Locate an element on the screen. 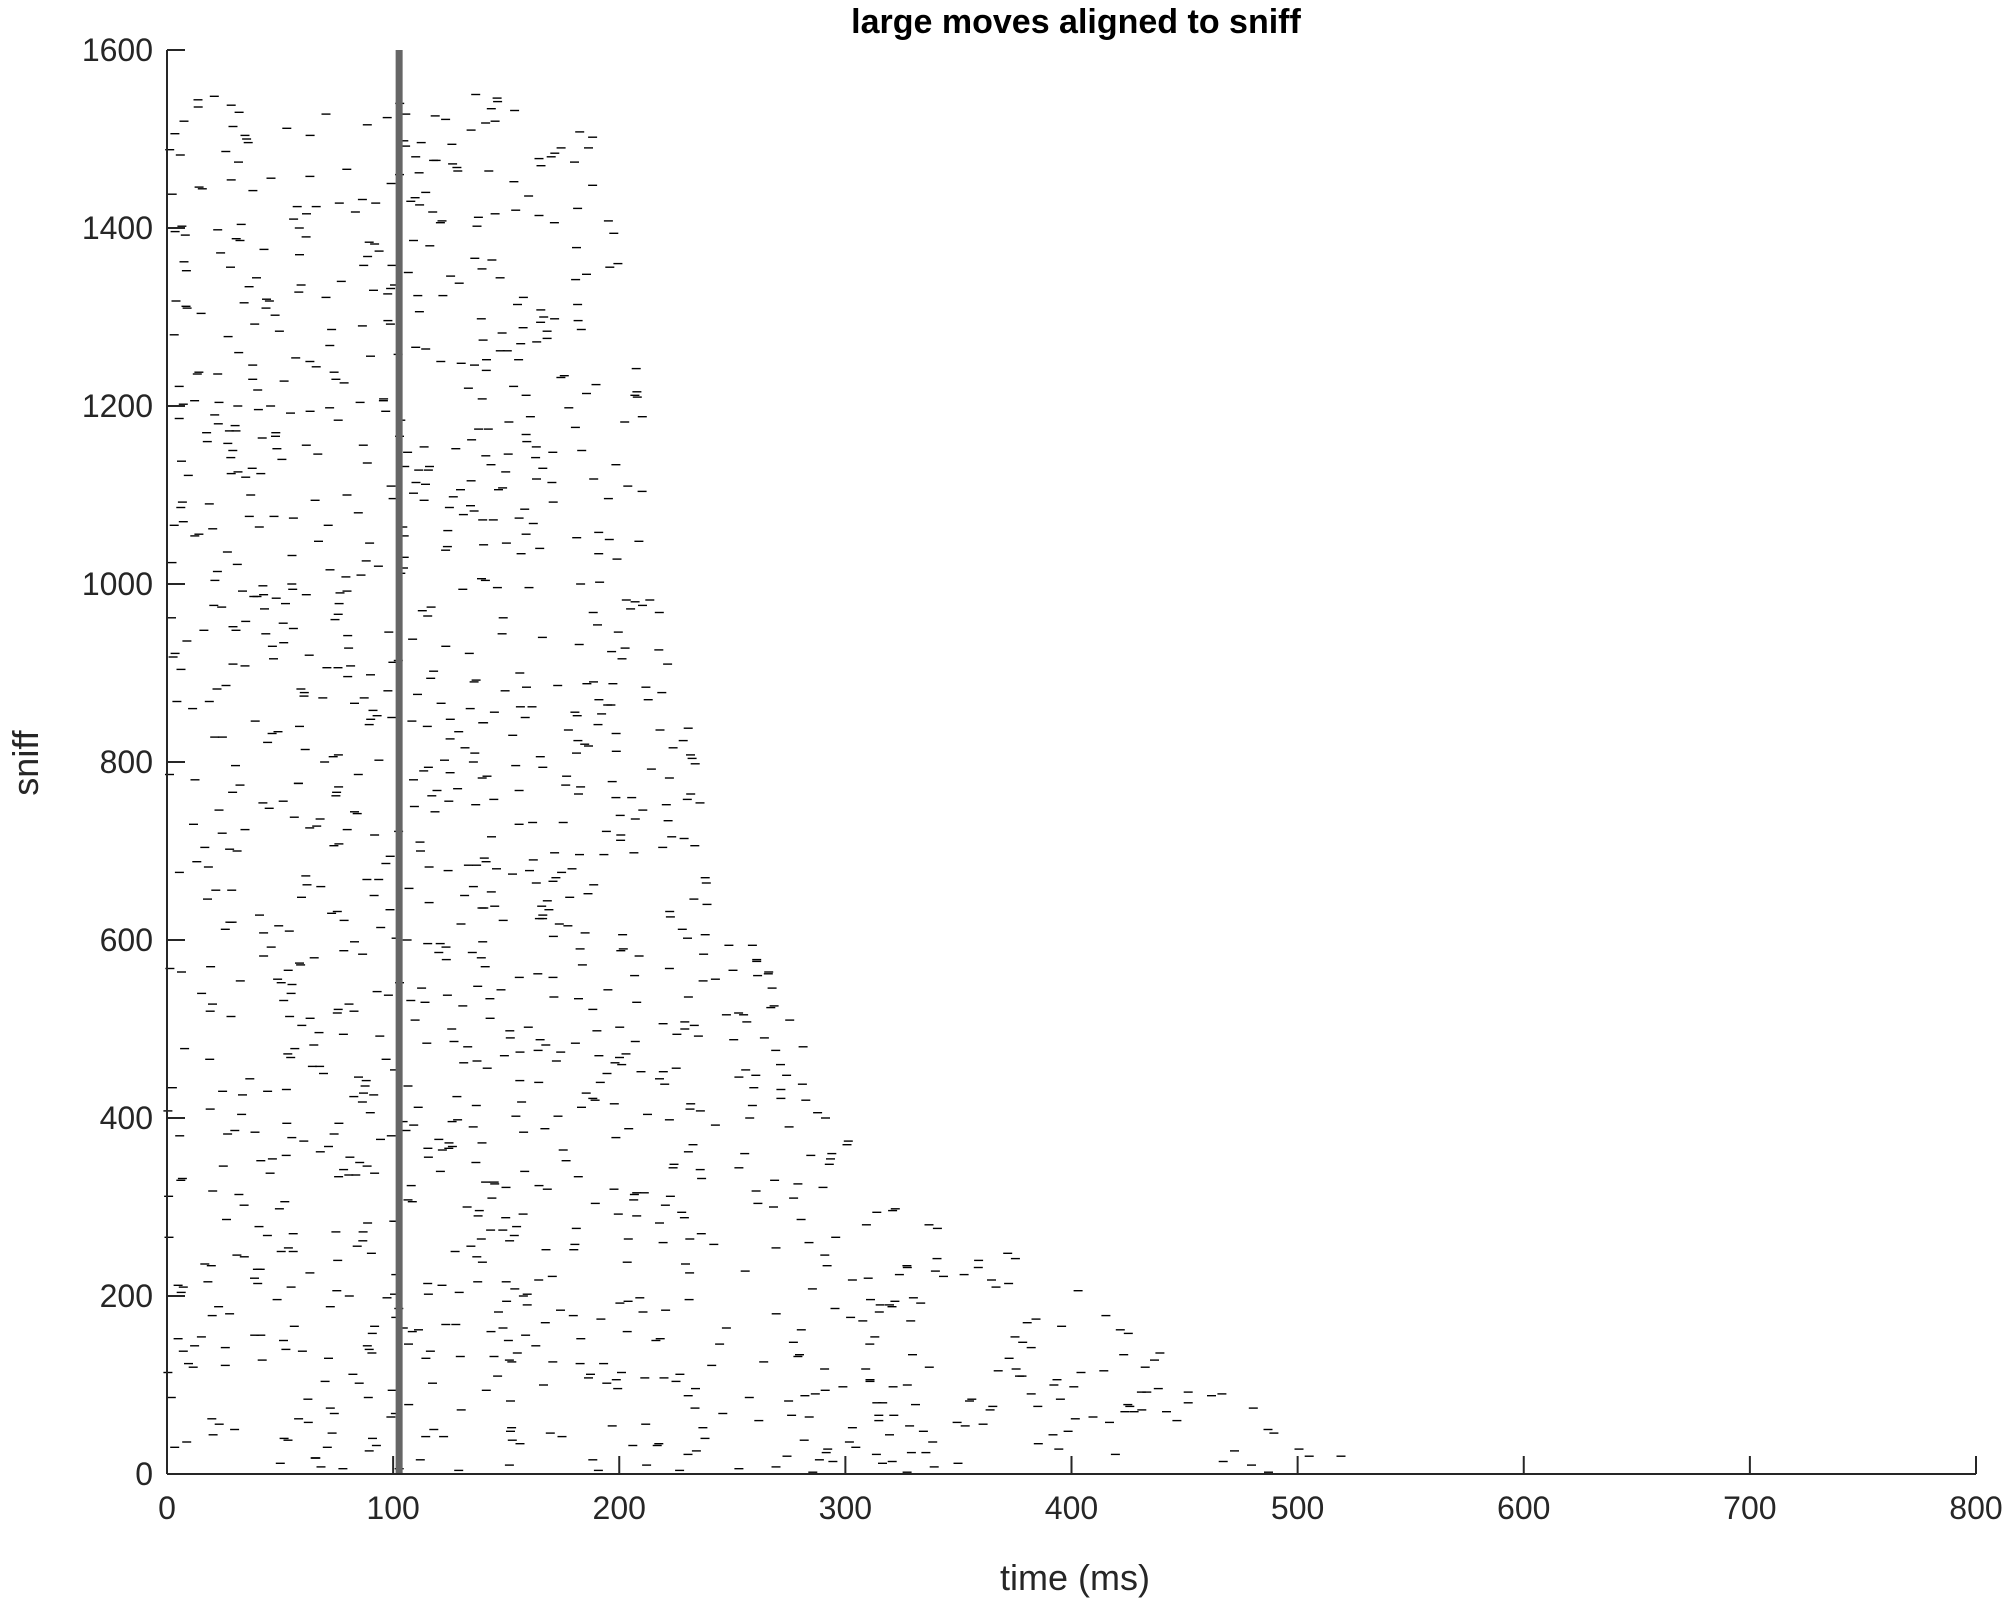 The width and height of the screenshot is (2011, 1601). x-tick-label: 600 is located at coordinates (1523, 1508).